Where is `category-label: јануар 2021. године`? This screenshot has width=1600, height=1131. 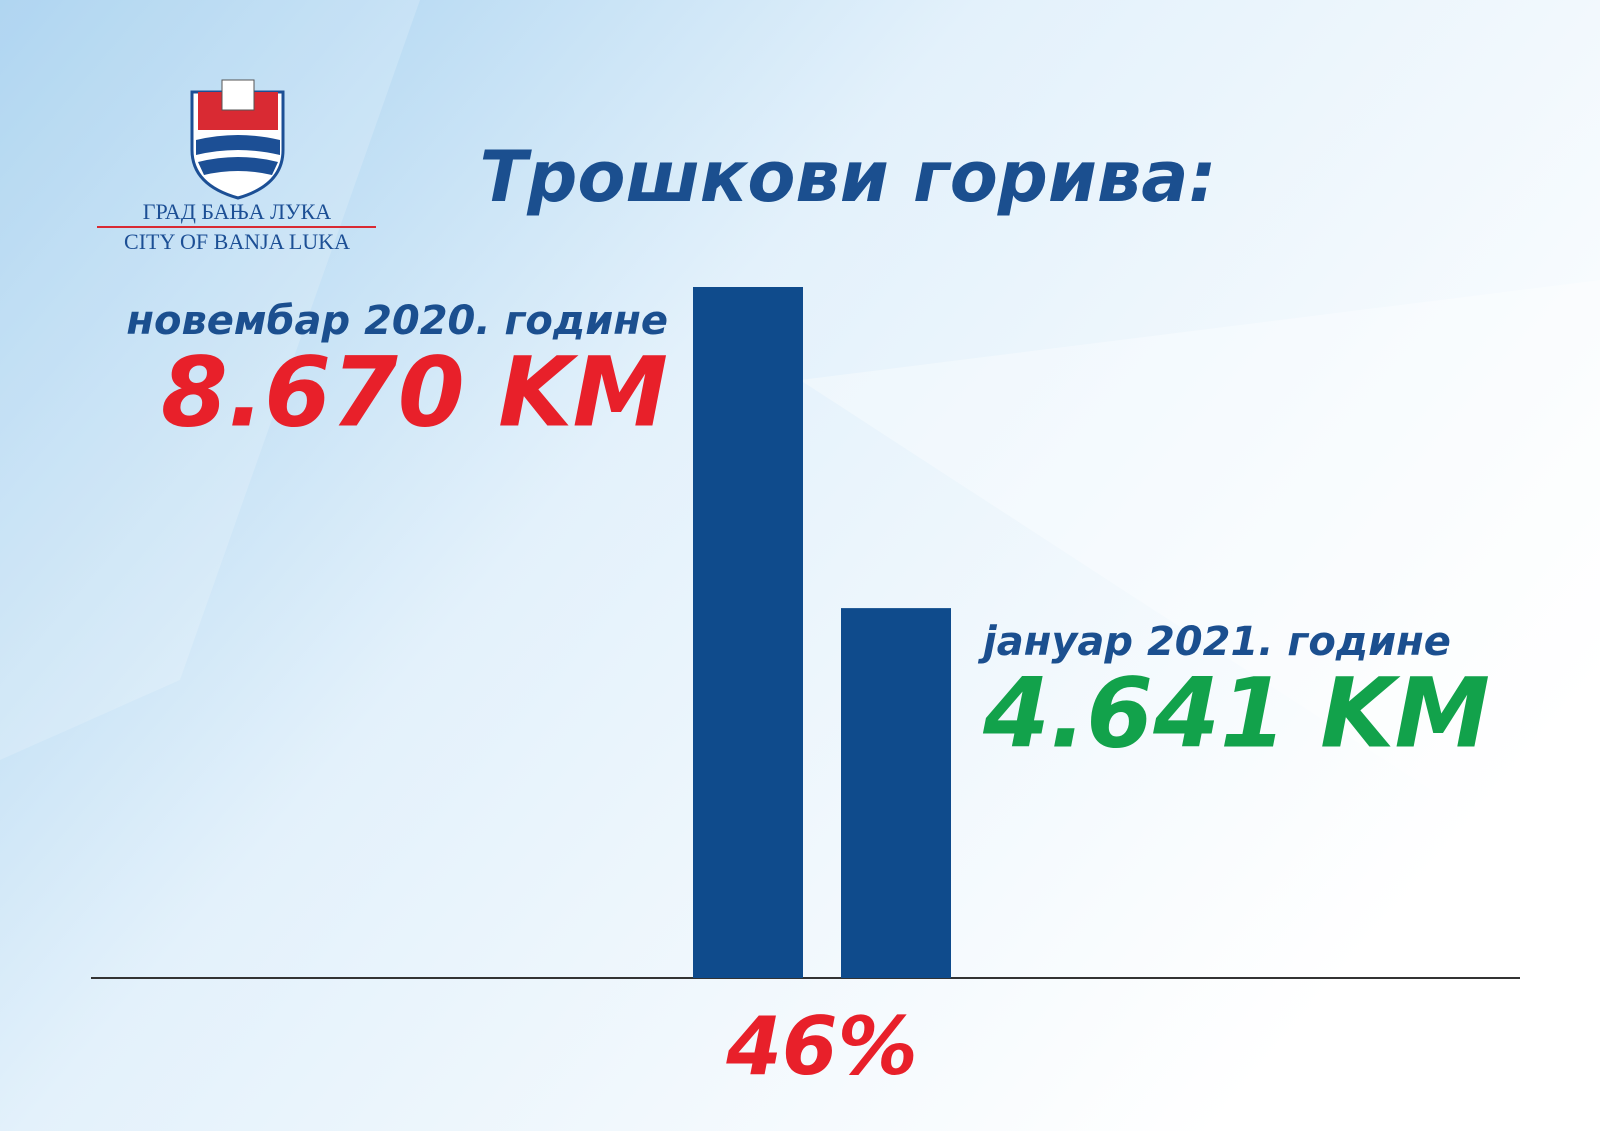 category-label: јануар 2021. године is located at coordinates (1214, 642).